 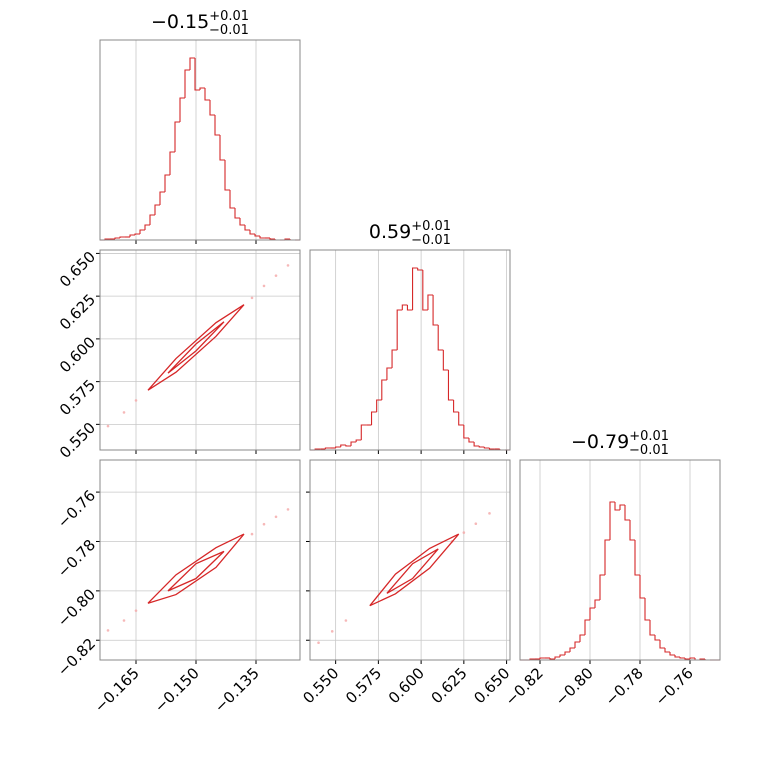 What do you see at coordinates (77, 269) in the screenshot?
I see `y-tick-label: 0.650` at bounding box center [77, 269].